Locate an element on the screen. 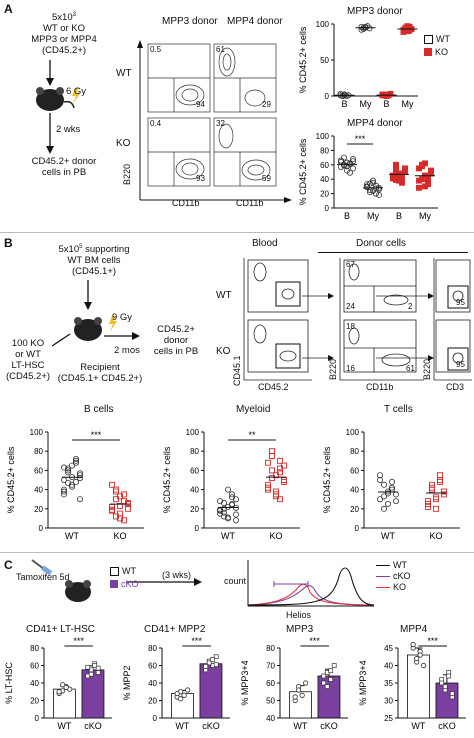 The image size is (474, 738). panel-letter-a: A is located at coordinates (8, 9).